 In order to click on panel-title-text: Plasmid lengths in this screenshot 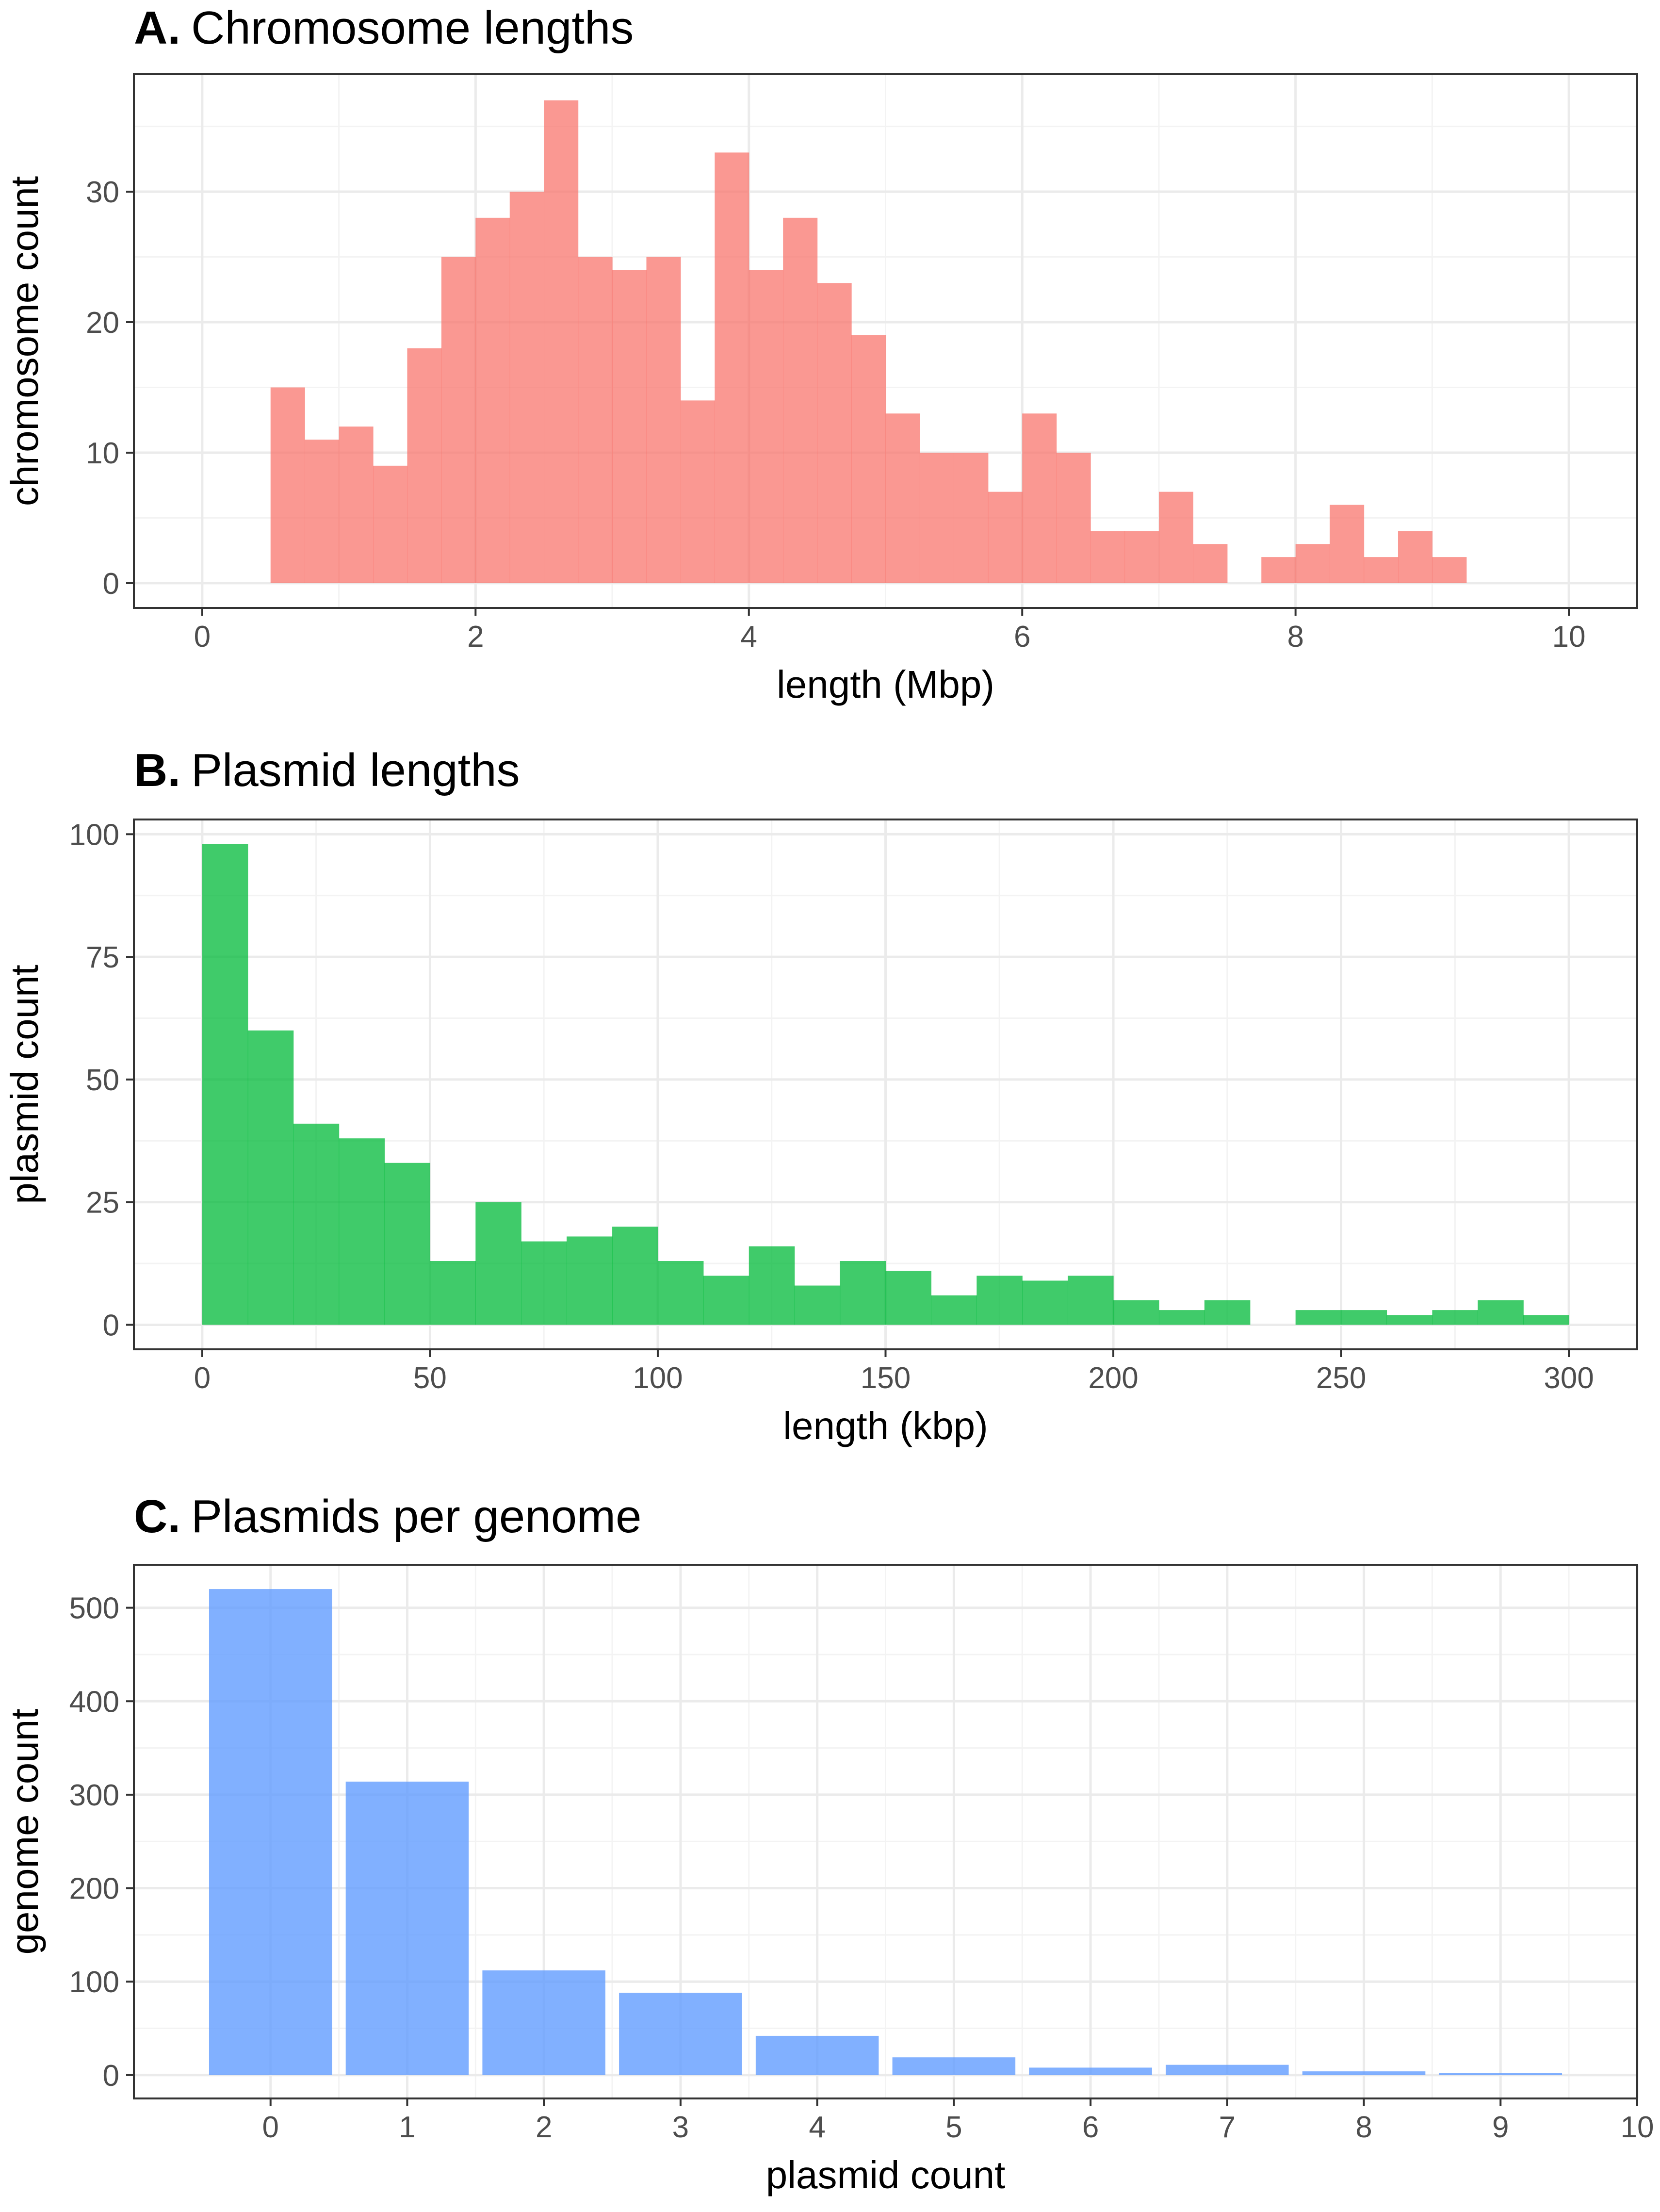, I will do `click(355, 770)`.